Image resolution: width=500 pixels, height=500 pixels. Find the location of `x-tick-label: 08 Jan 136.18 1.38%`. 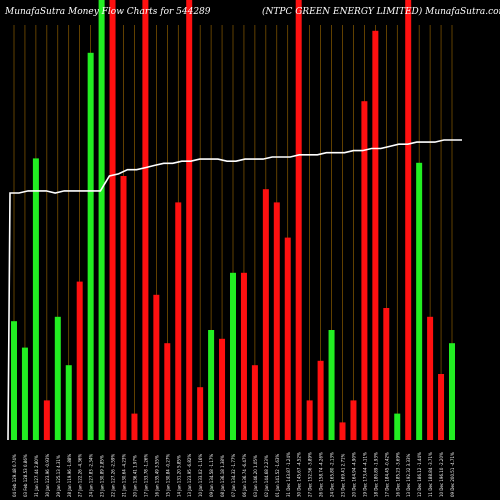

x-tick-label: 08 Jan 136.18 1.38% is located at coordinates (222, 476).